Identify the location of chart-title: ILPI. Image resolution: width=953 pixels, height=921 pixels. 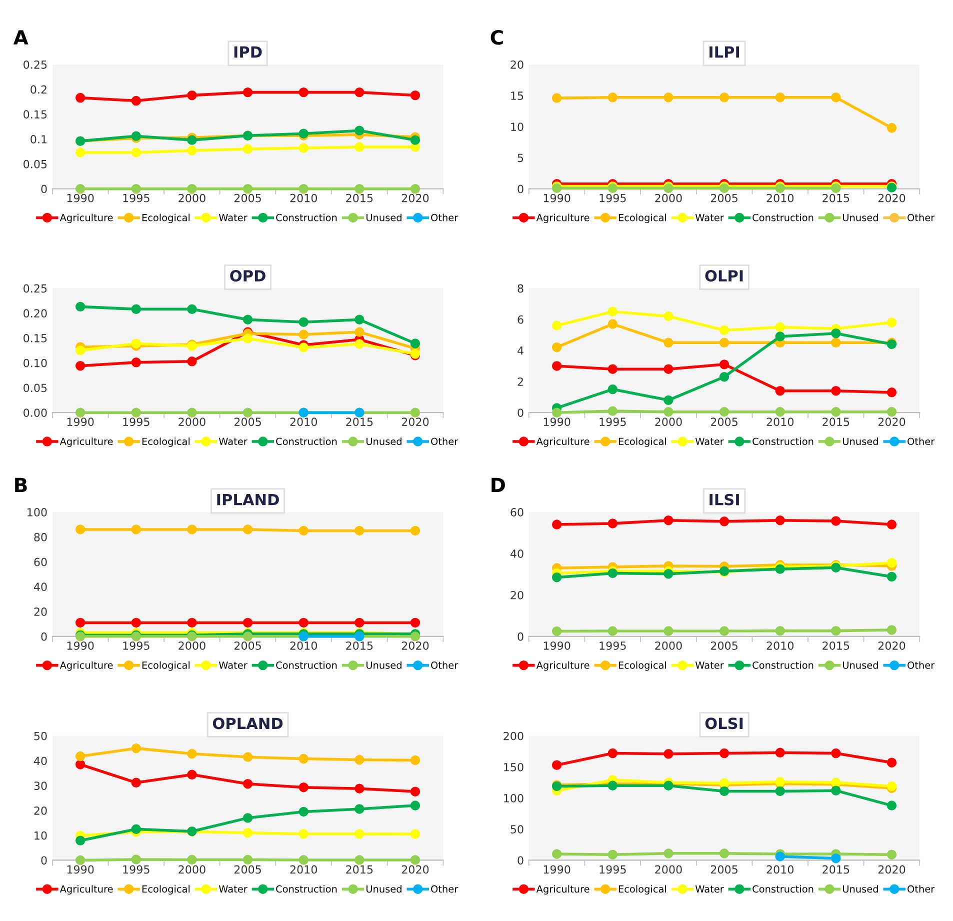
(725, 52).